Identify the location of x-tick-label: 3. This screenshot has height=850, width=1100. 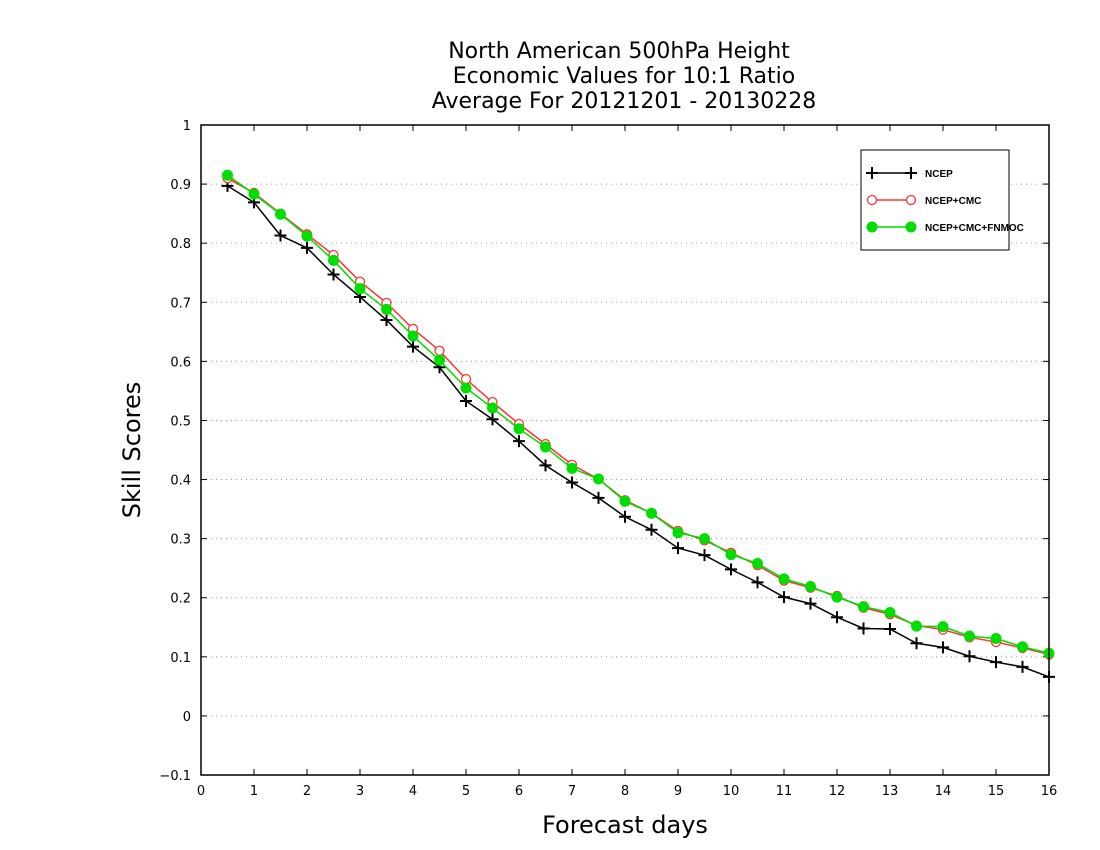
(360, 791).